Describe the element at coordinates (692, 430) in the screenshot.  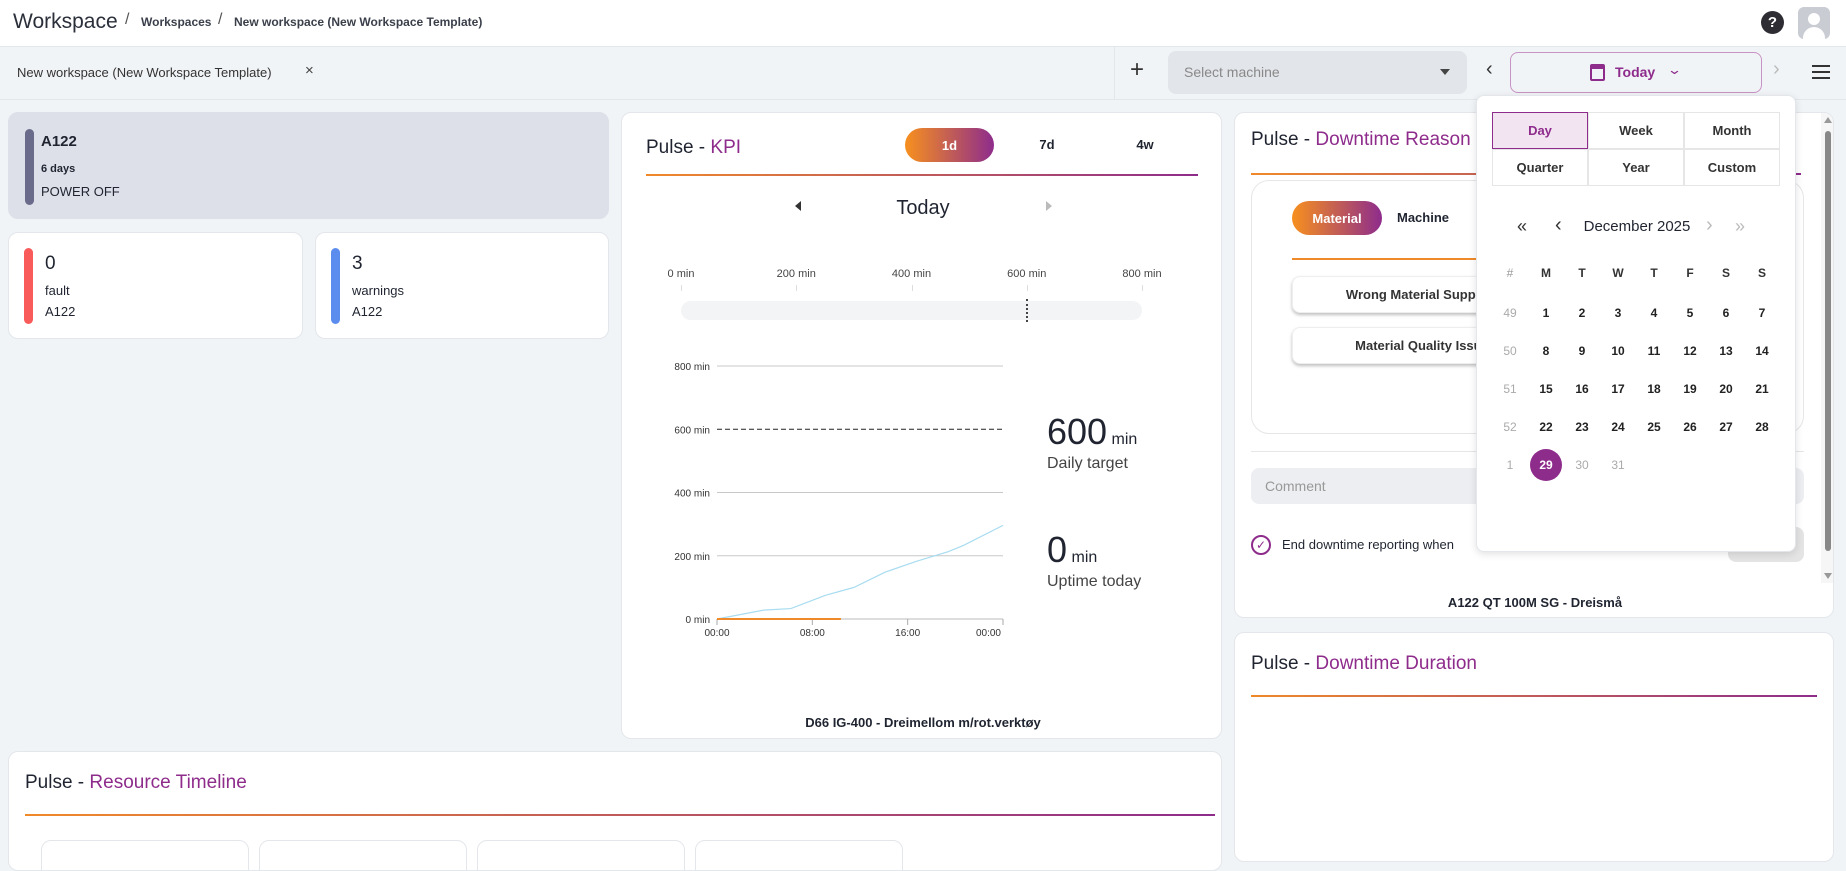
I see `y-tick-label: 600 min` at that location.